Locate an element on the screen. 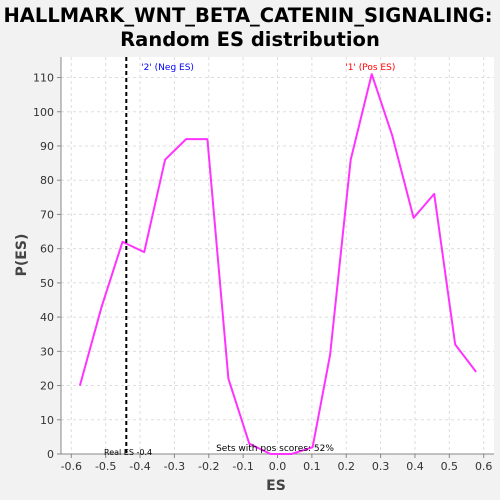  y-tick-label: 80 is located at coordinates (47, 180).